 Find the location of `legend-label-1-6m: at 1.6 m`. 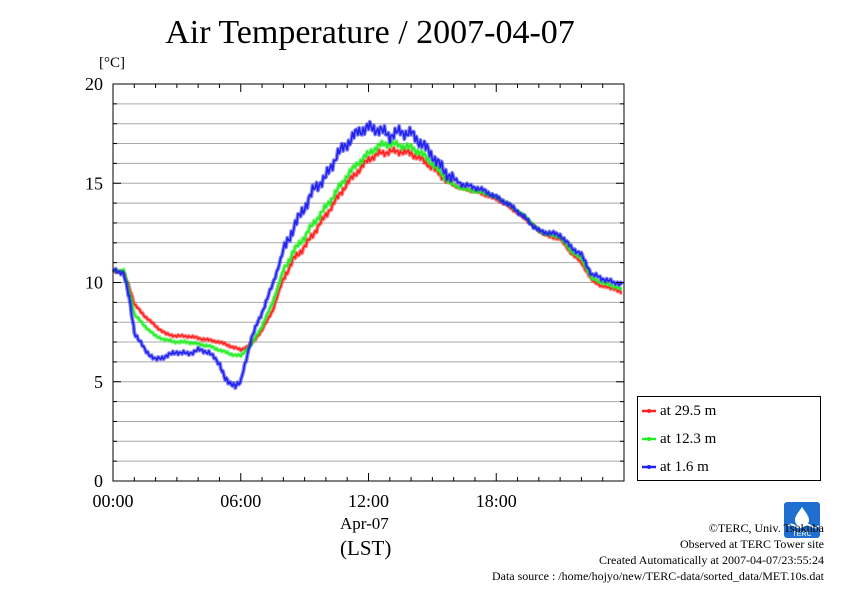

legend-label-1-6m: at 1.6 m is located at coordinates (684, 466).